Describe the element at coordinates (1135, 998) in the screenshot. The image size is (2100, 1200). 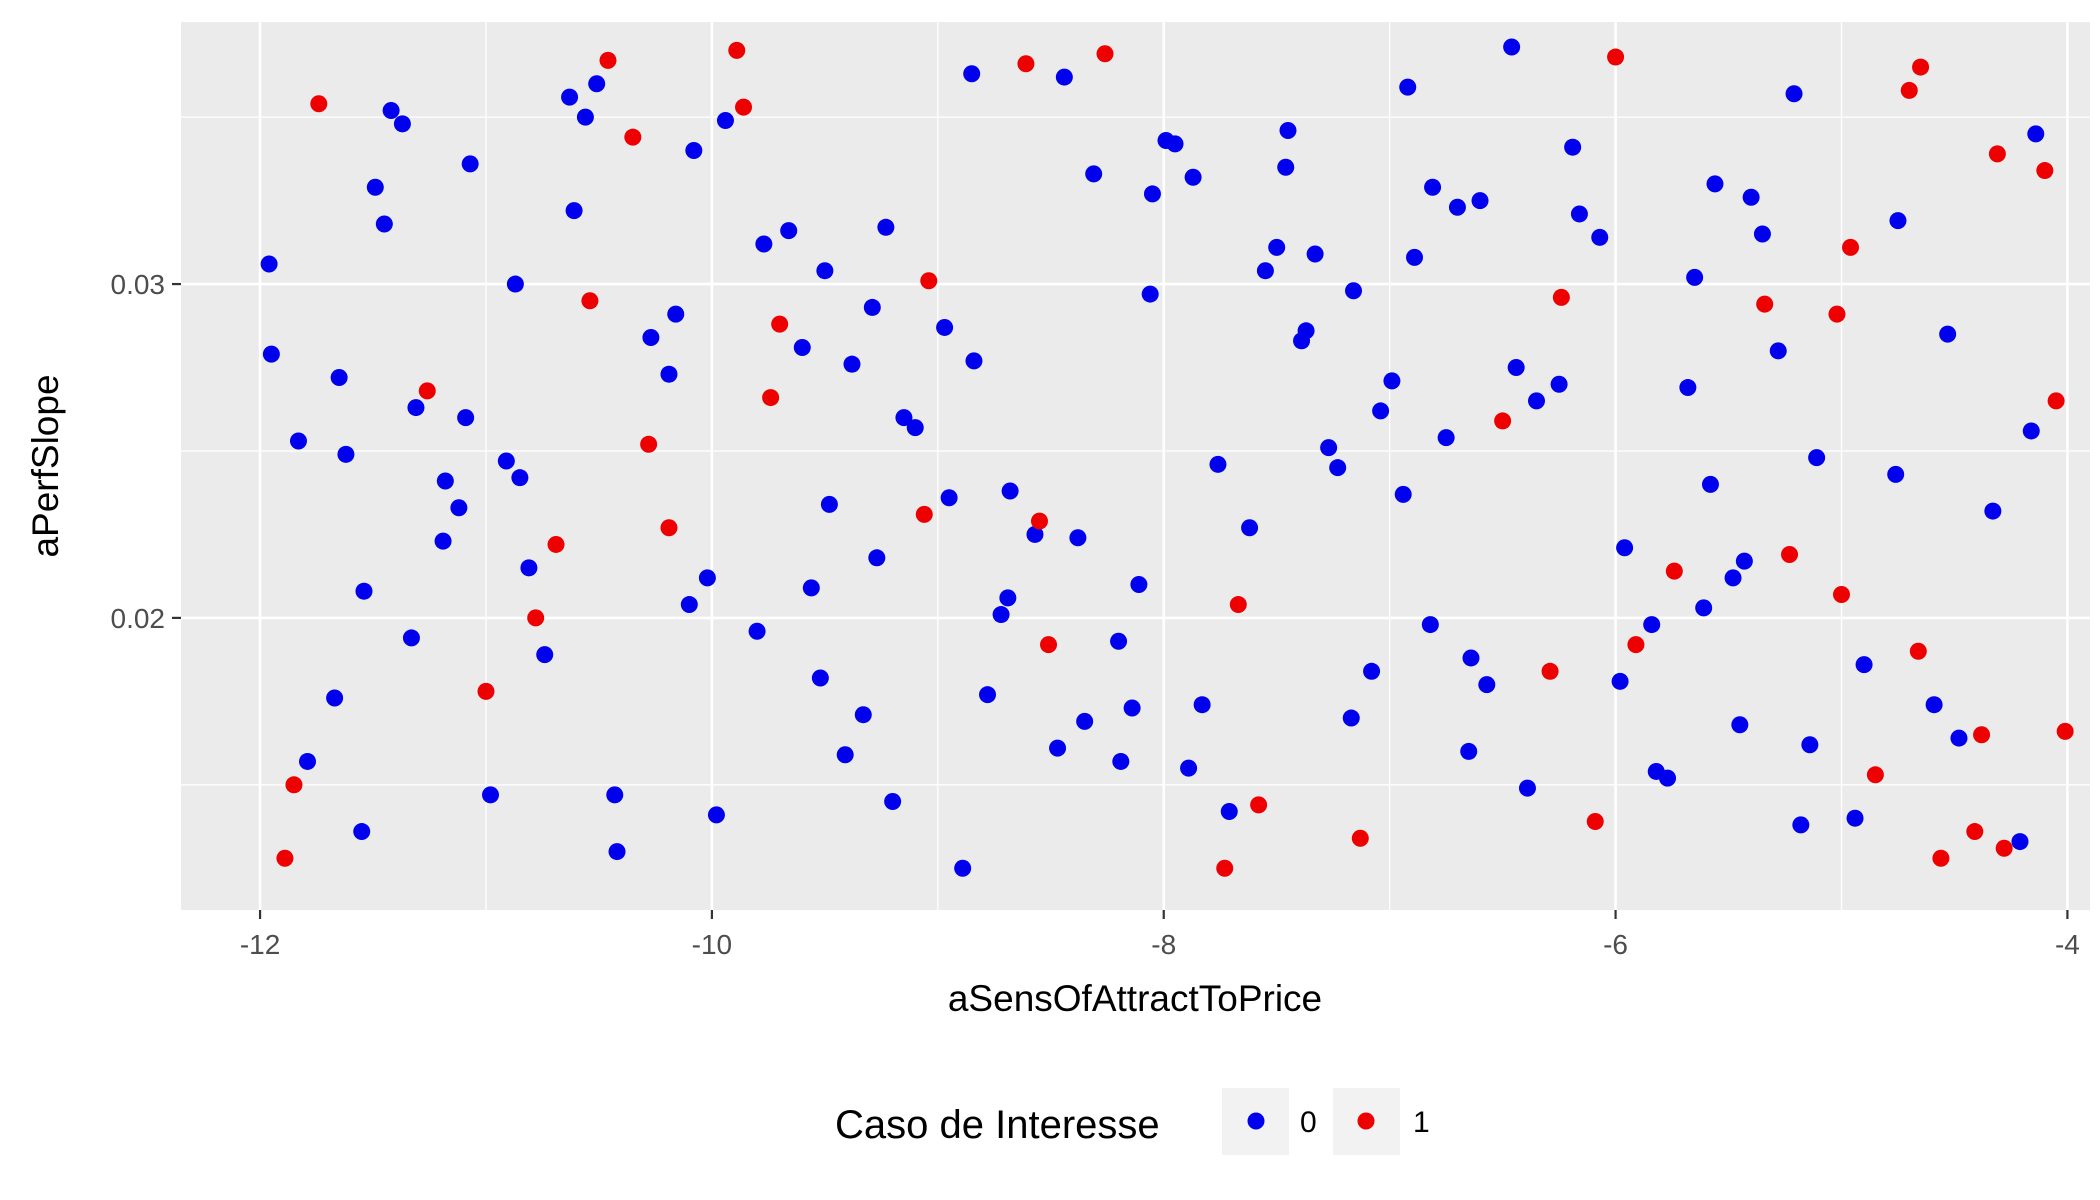
I see `x-axis-title: aSensOfAttractToPrice` at that location.